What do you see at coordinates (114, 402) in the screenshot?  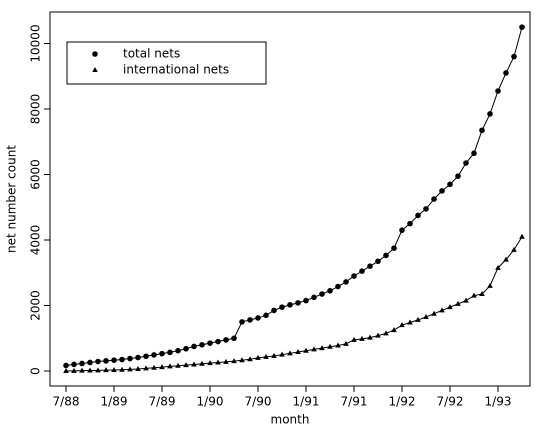 I see `x-tick-label: 1/89` at bounding box center [114, 402].